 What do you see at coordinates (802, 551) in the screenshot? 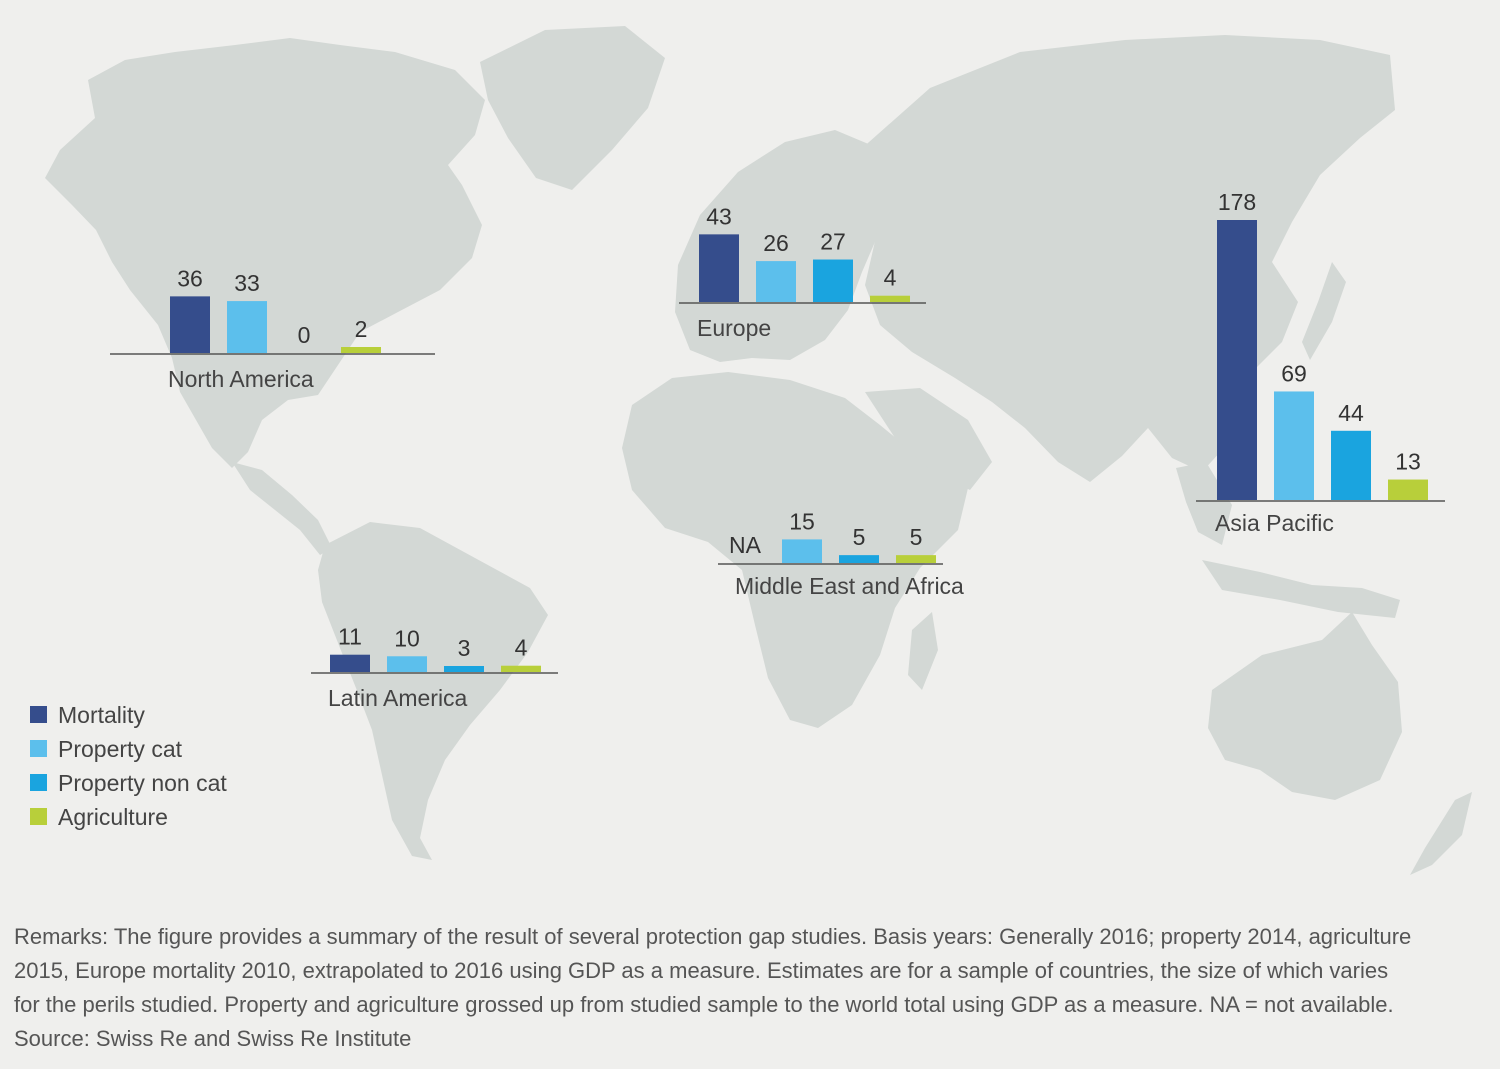
I see `bar-middle-east-and-africa-property-cat` at bounding box center [802, 551].